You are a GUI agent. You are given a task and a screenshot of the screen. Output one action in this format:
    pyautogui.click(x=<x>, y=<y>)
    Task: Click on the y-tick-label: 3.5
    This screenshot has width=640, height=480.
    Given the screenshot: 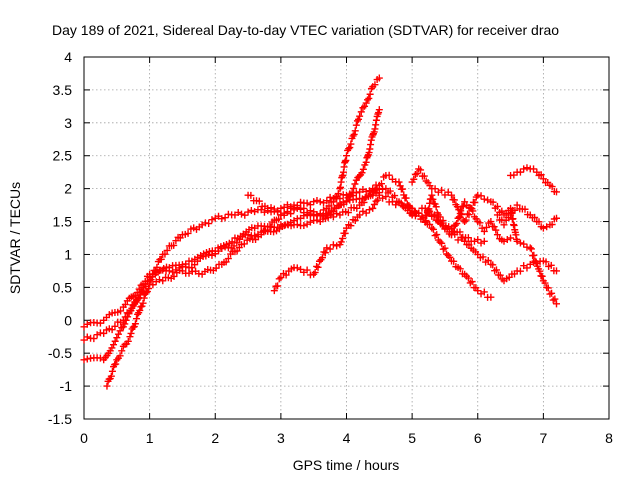 What is the action you would take?
    pyautogui.click(x=63, y=90)
    